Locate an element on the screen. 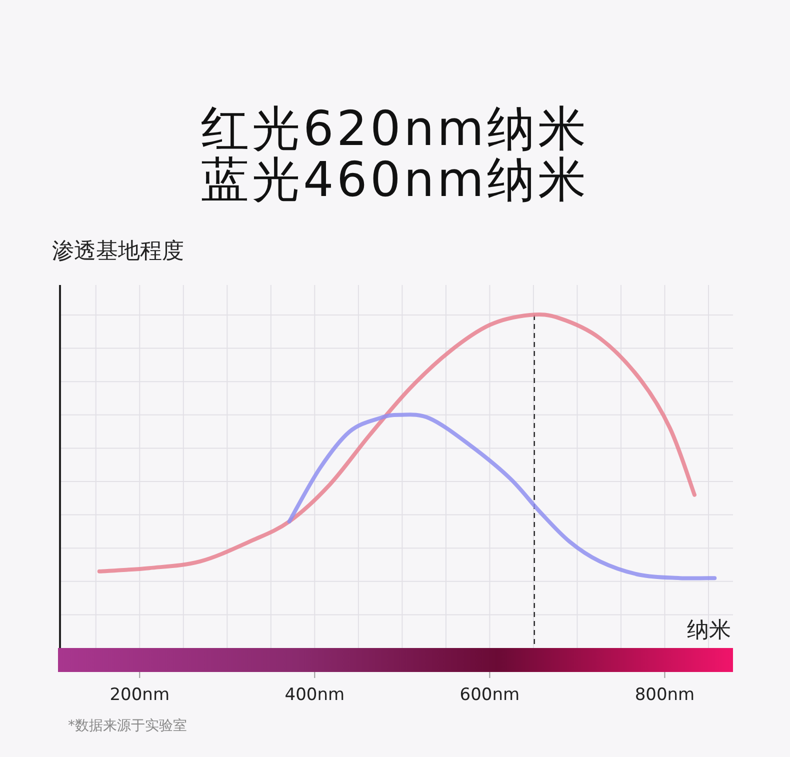 This screenshot has height=757, width=790. x-tick-label: 200nm is located at coordinates (140, 695).